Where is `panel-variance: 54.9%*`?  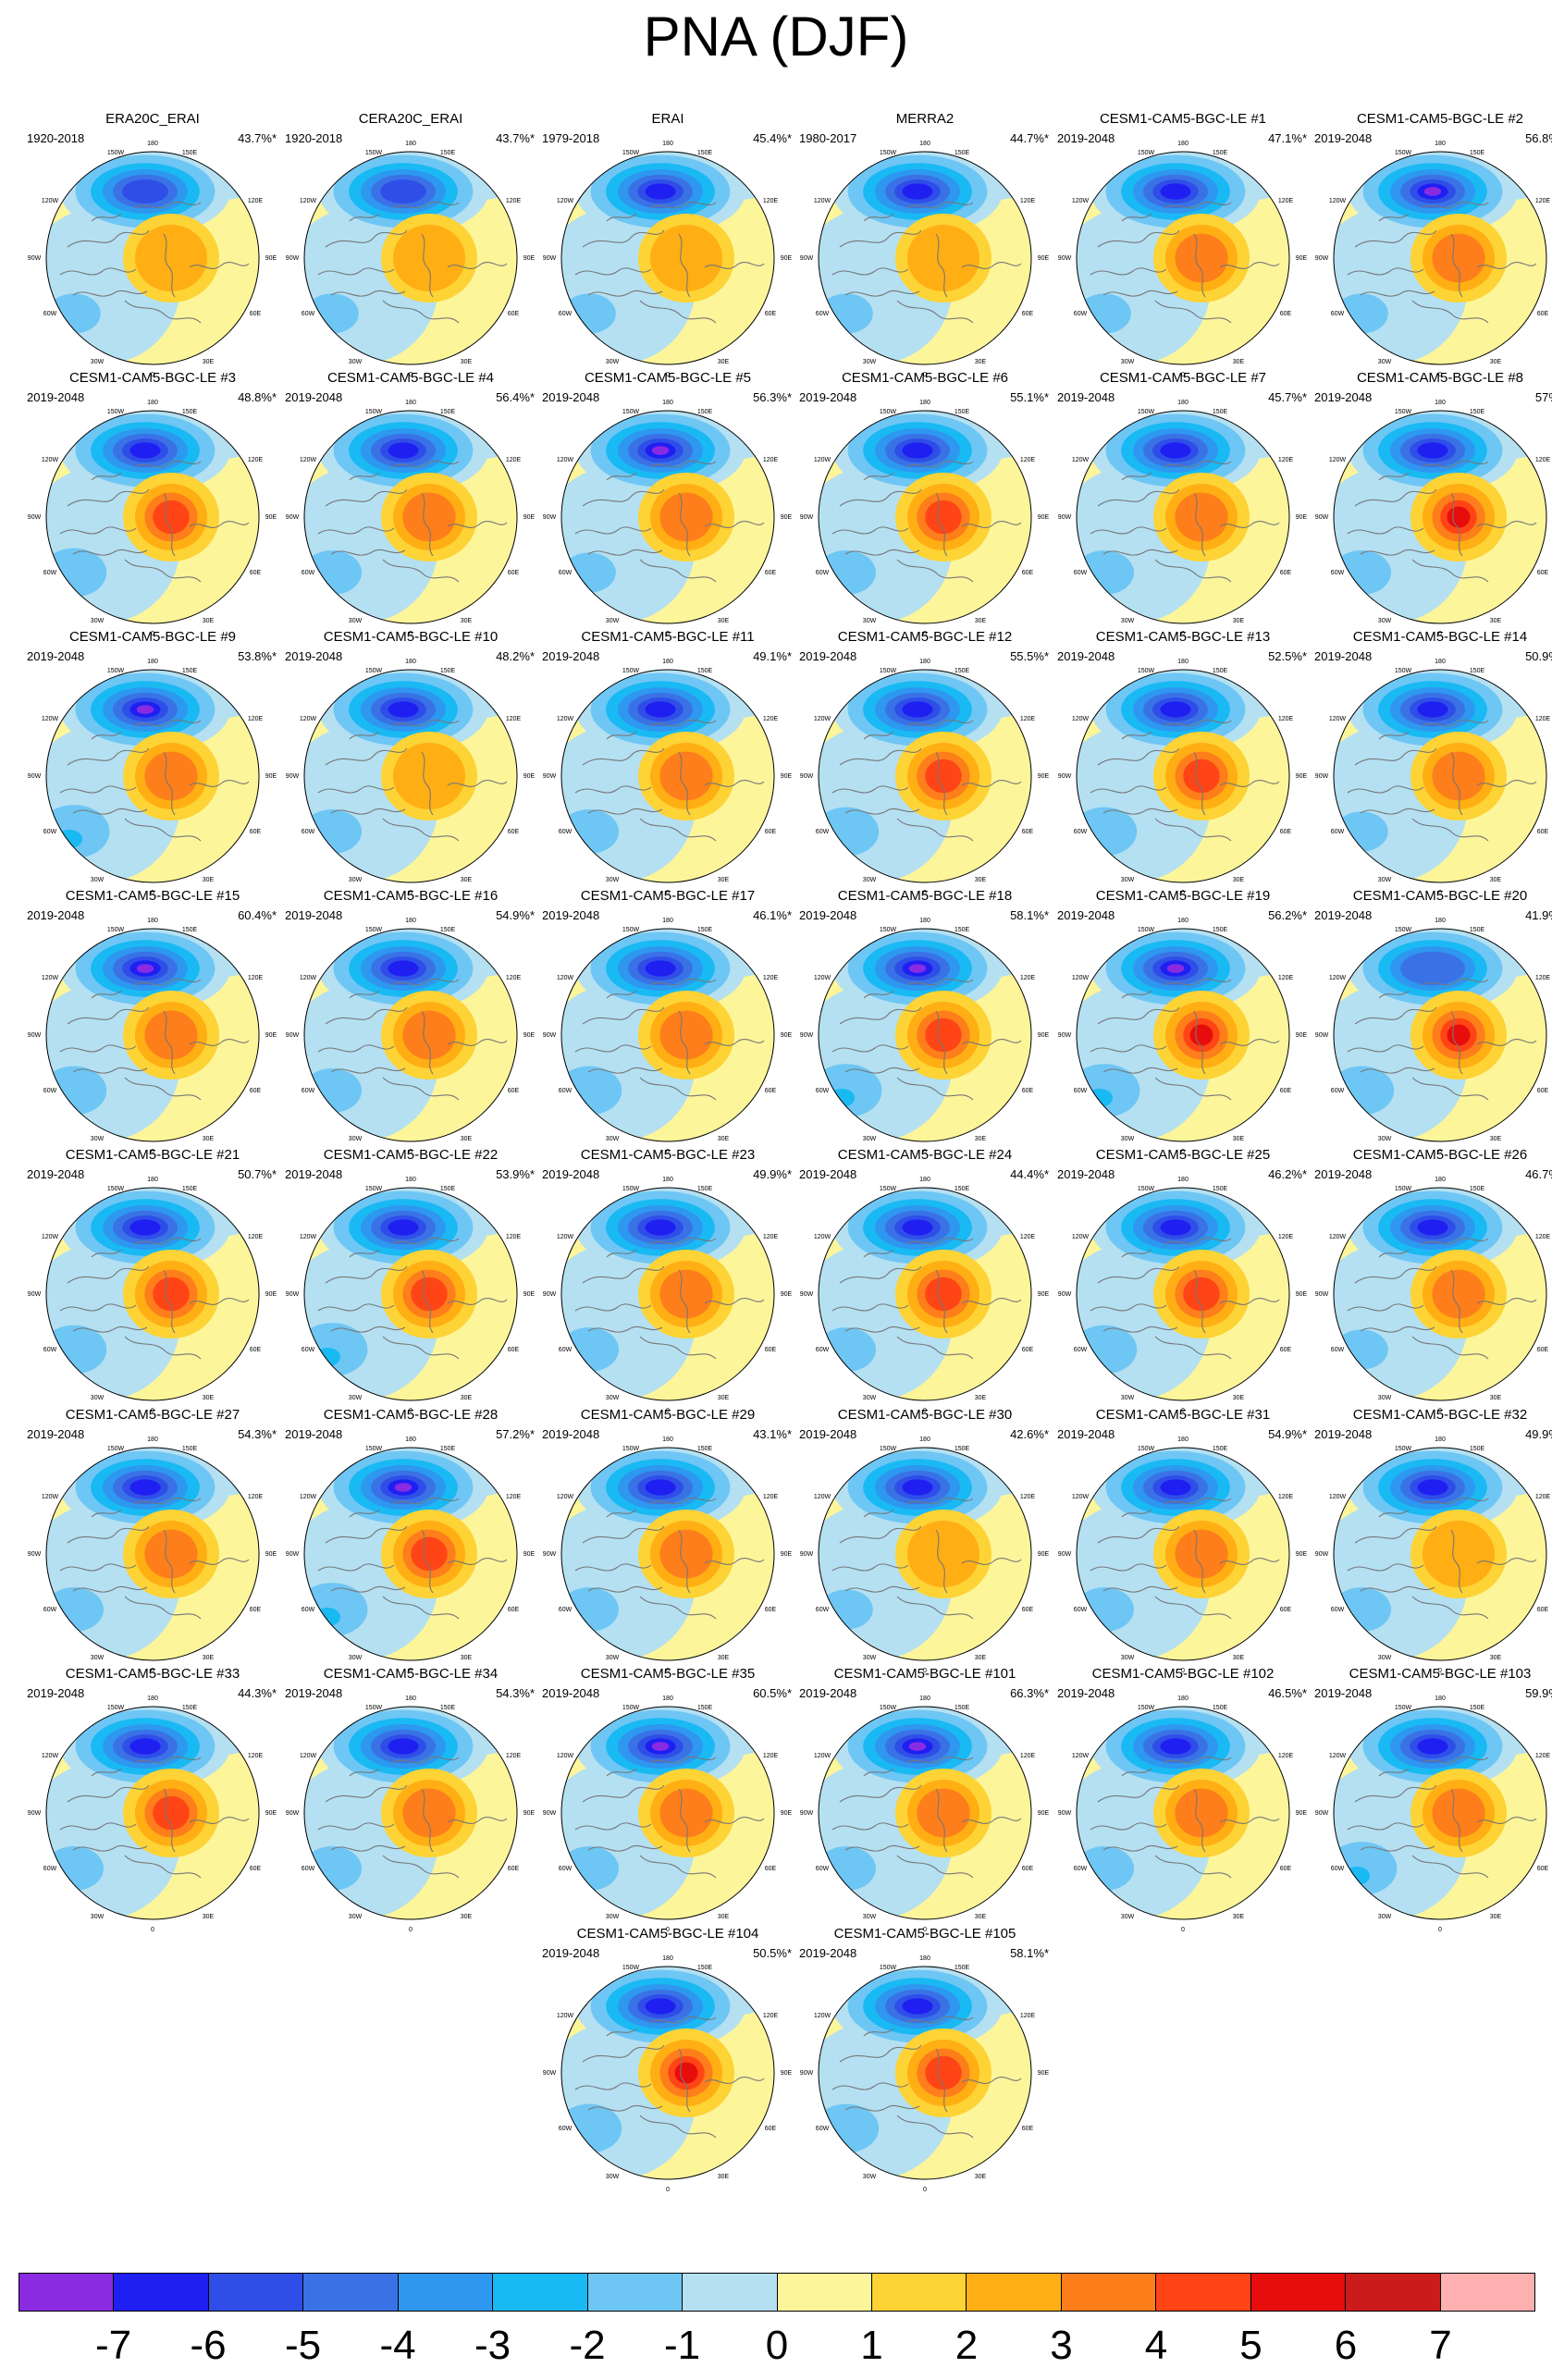
panel-variance: 54.9%* is located at coordinates (1287, 1434).